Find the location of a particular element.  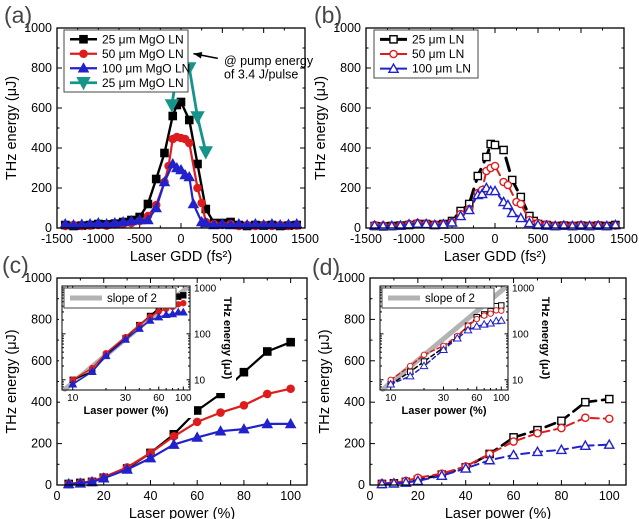

ylabel-d: THz energy (μJ) is located at coordinates (325, 381).